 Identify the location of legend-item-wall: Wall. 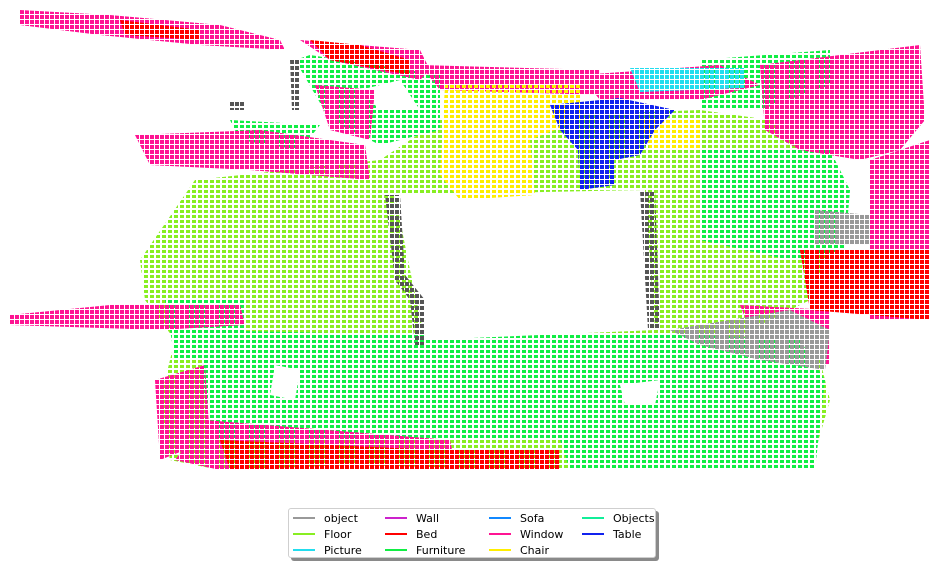
(437, 518).